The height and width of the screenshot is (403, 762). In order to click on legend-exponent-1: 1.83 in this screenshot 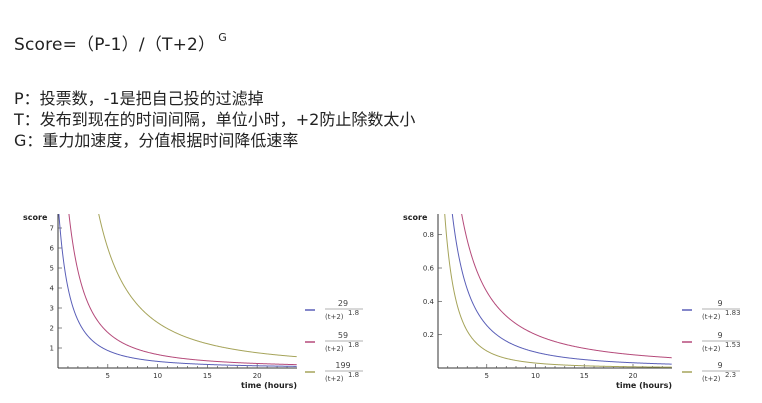, I will do `click(733, 313)`.